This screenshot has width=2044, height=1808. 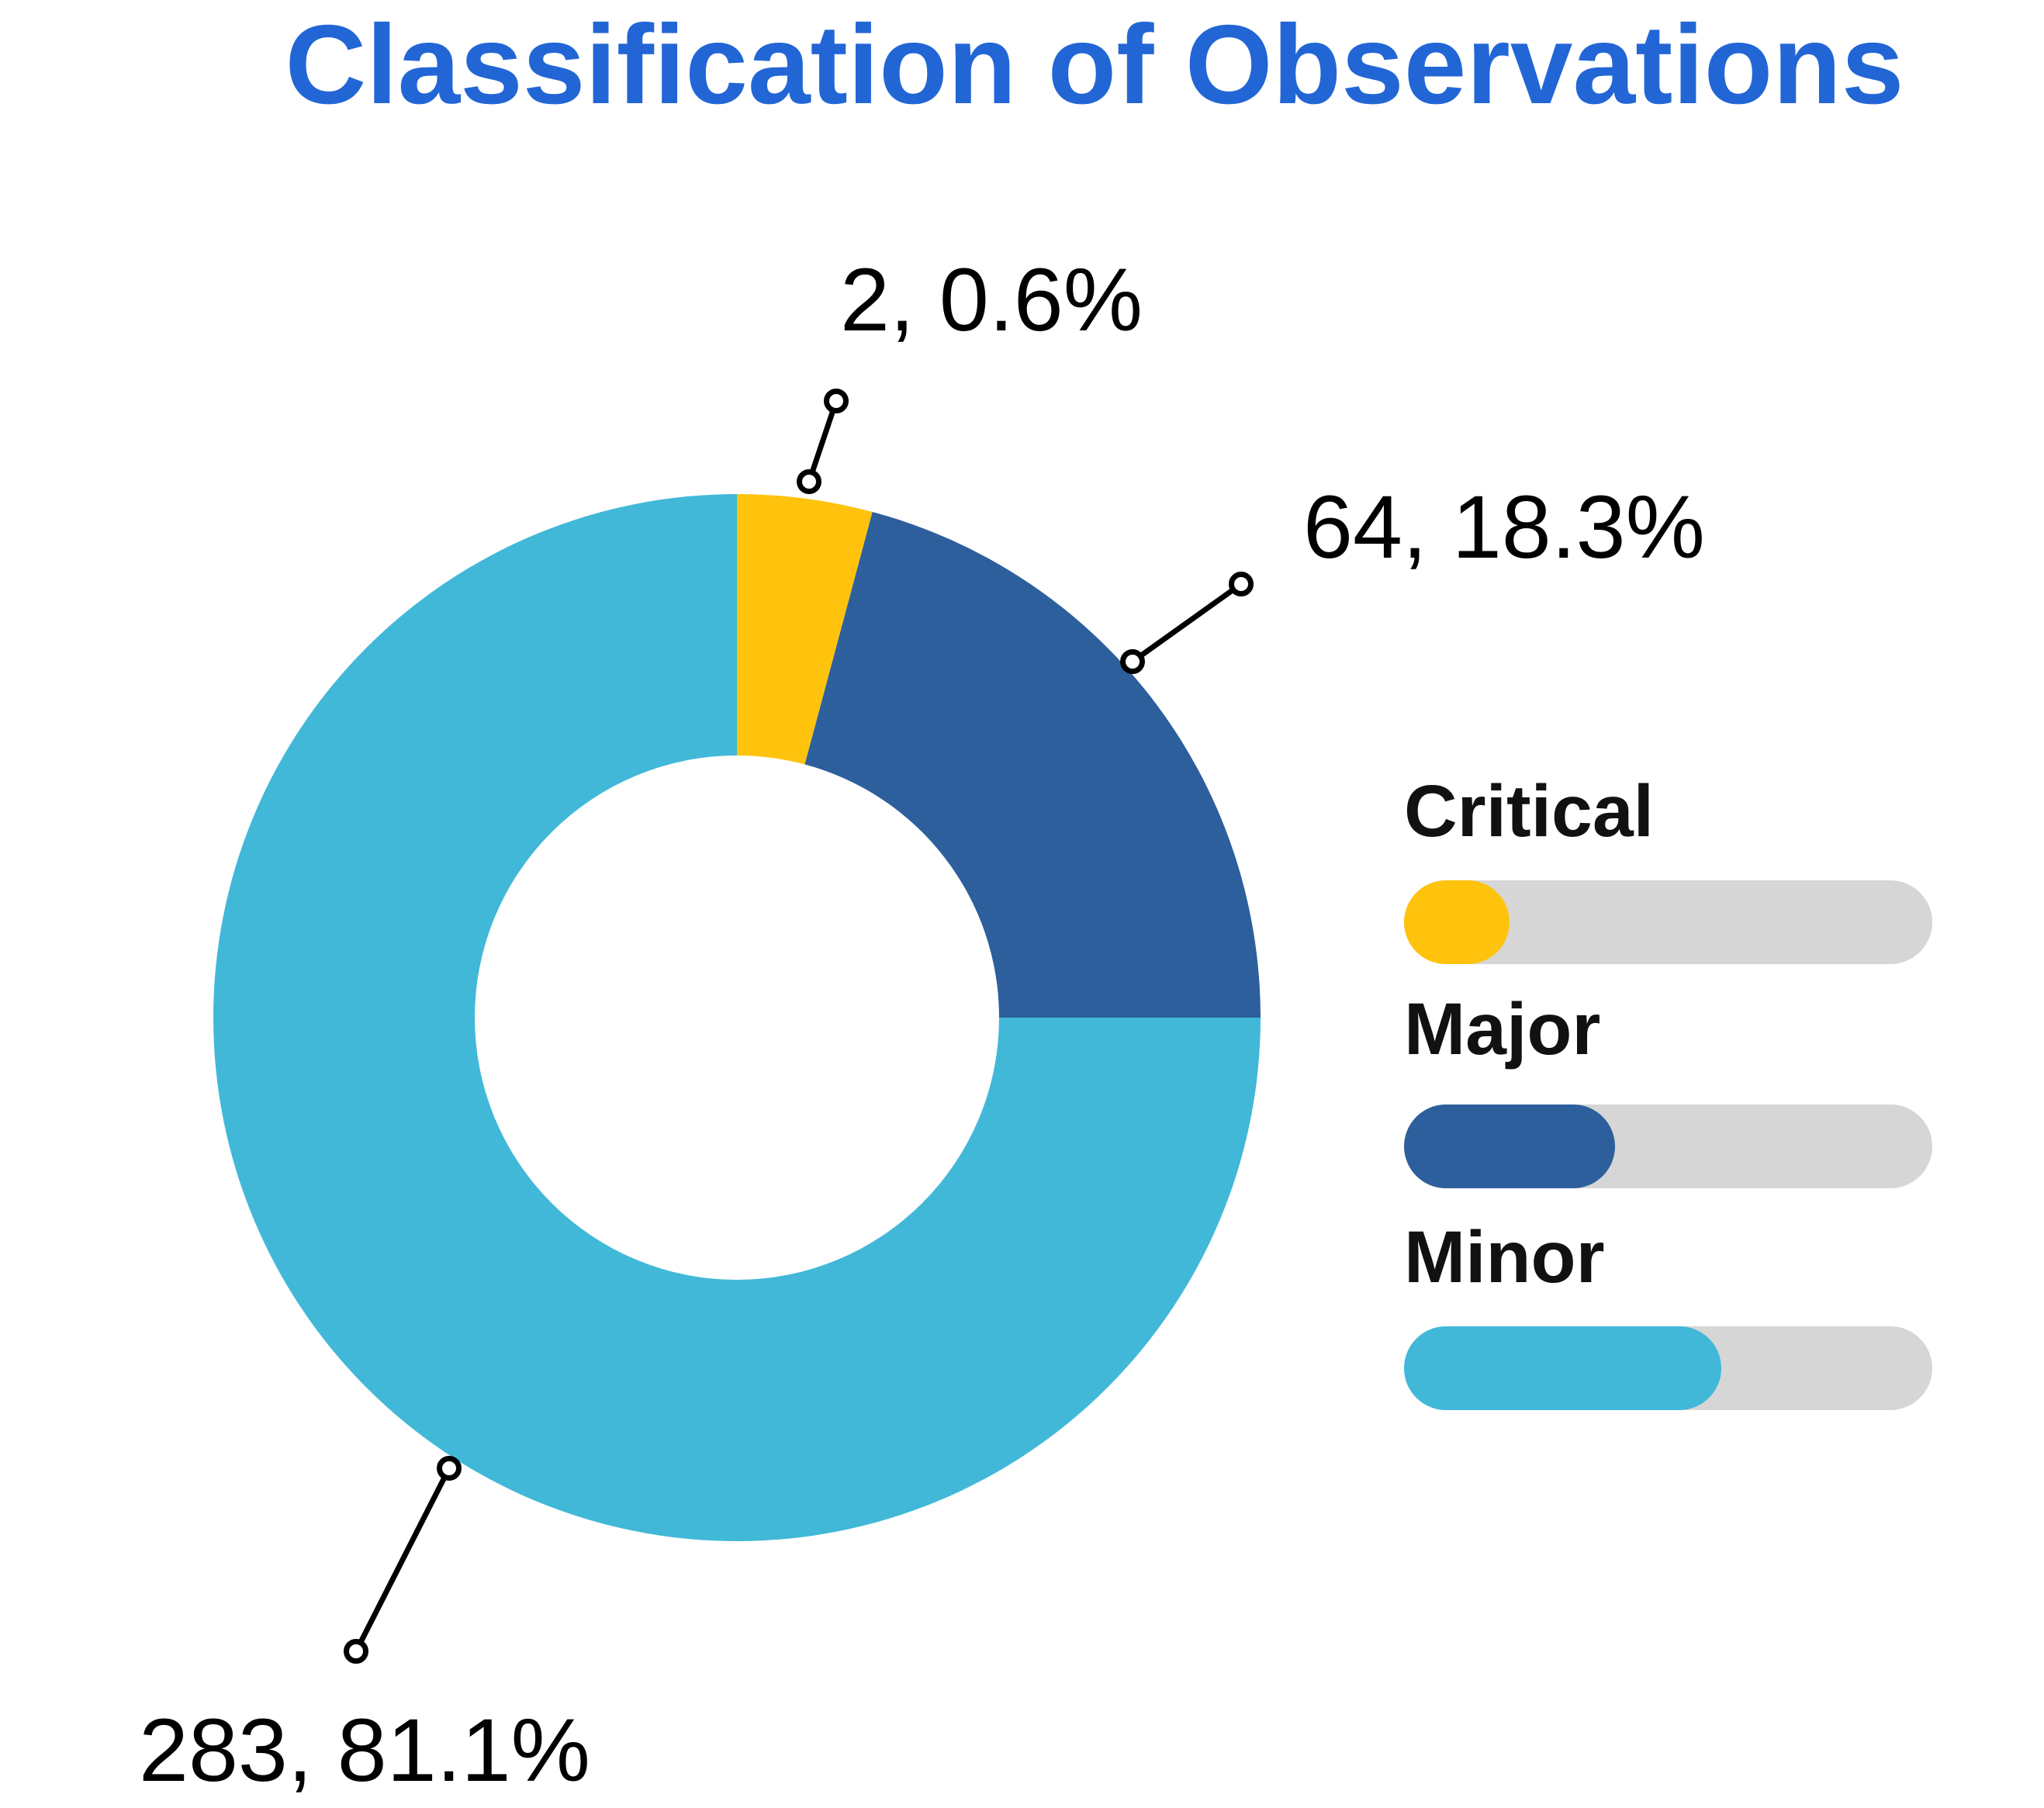 What do you see at coordinates (1504, 527) in the screenshot?
I see `data-label-major: 64, 18.3%` at bounding box center [1504, 527].